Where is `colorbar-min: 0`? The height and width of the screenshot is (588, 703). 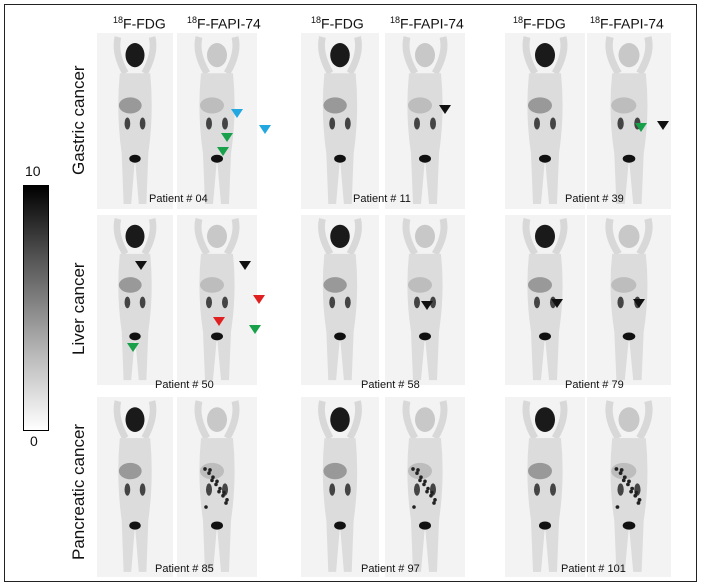
colorbar-min: 0 is located at coordinates (34, 441).